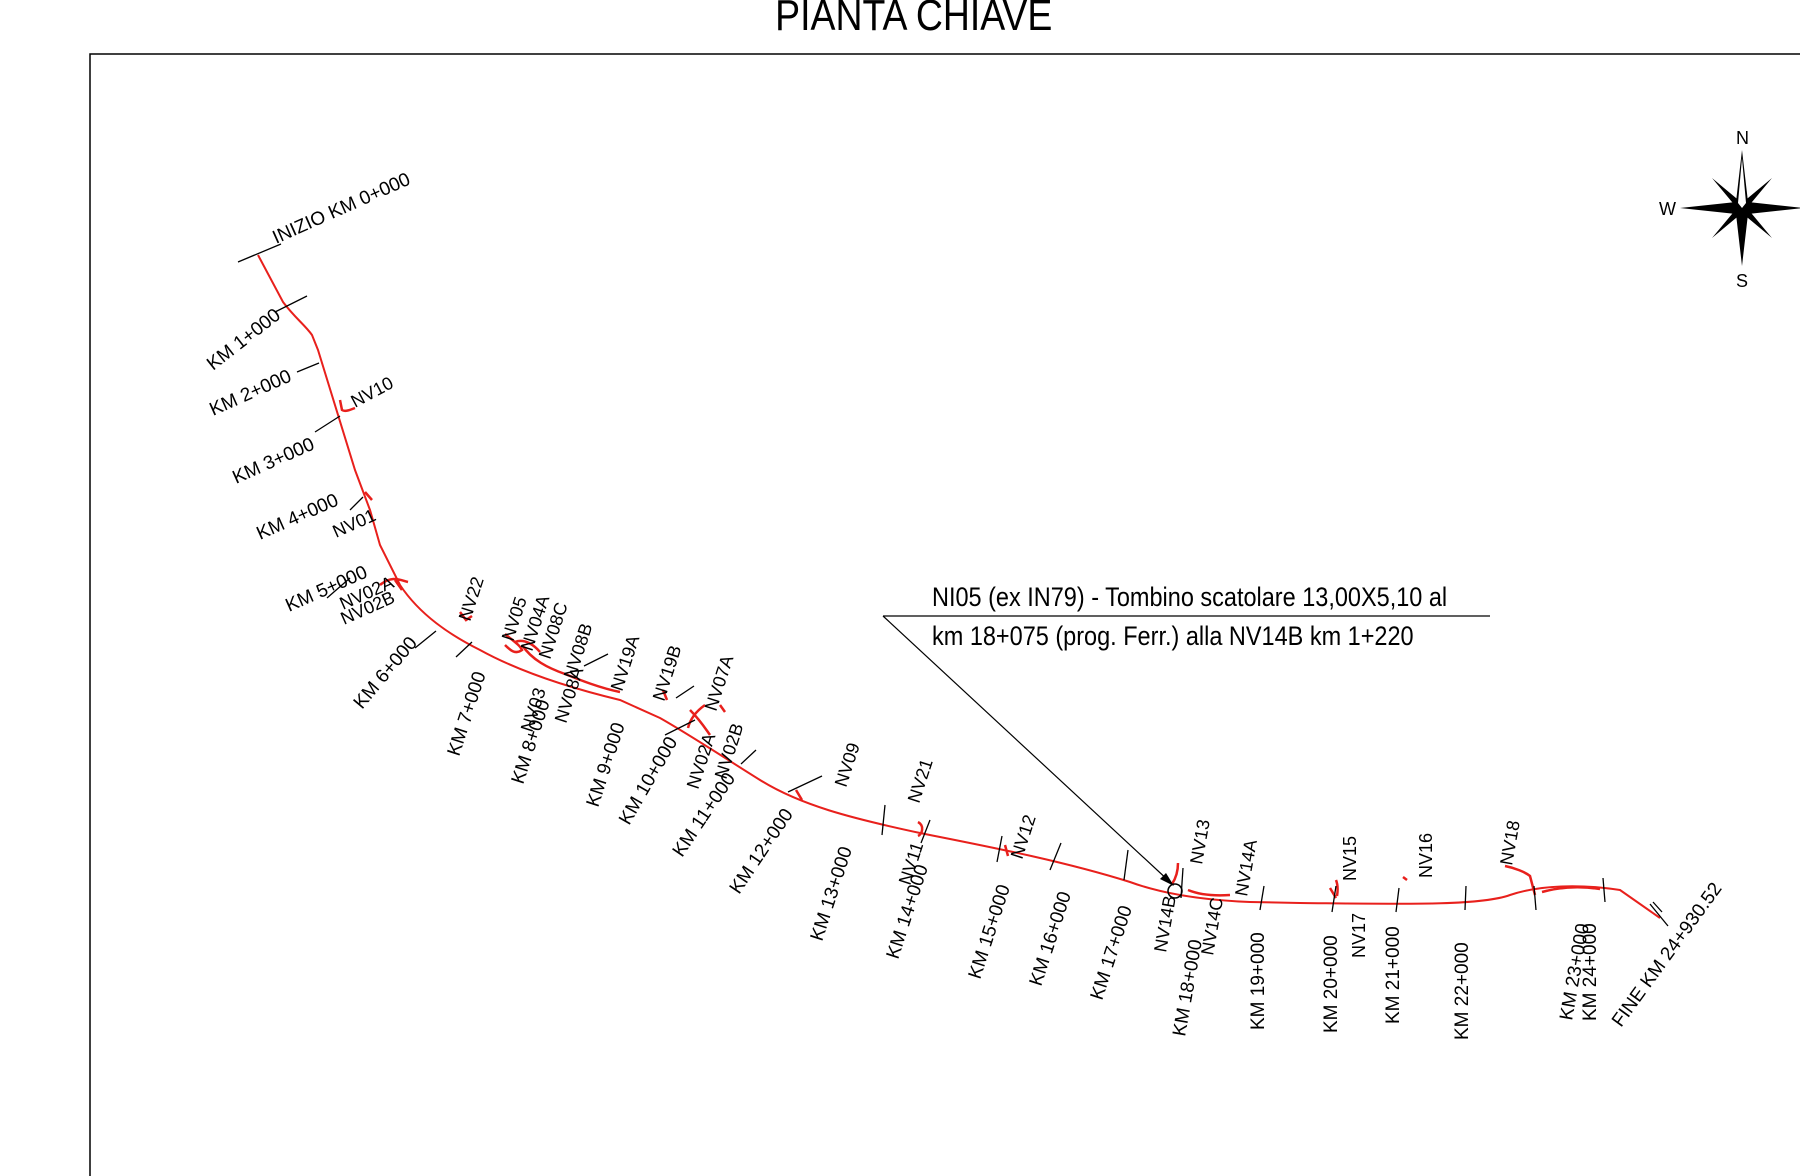  I want to click on nv-label-25: NV17, so click(1359, 935).